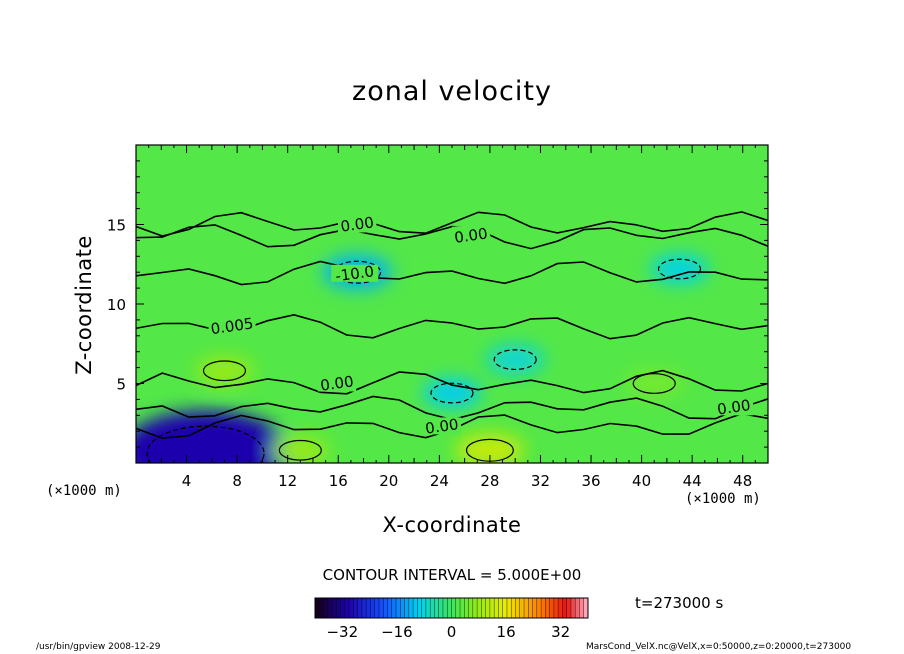 This screenshot has width=904, height=654. What do you see at coordinates (98, 647) in the screenshot?
I see `footer-left: /usr/bin/gpview 2008-12-29` at bounding box center [98, 647].